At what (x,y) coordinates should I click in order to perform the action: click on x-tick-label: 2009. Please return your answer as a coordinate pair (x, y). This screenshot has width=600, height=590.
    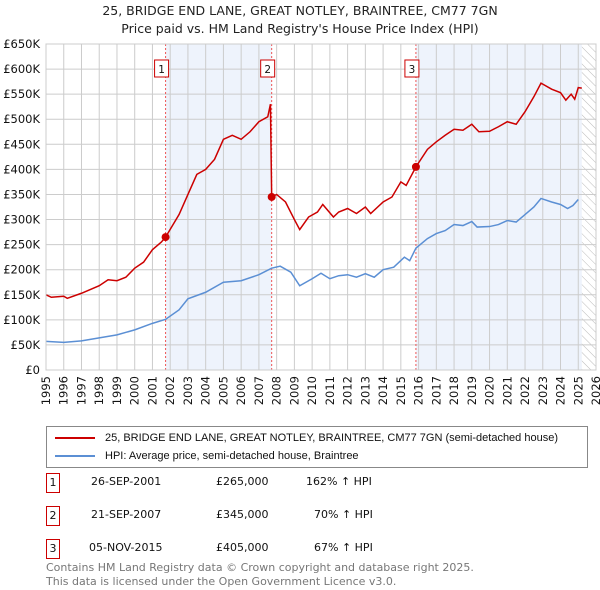
    Looking at the image, I should click on (294, 390).